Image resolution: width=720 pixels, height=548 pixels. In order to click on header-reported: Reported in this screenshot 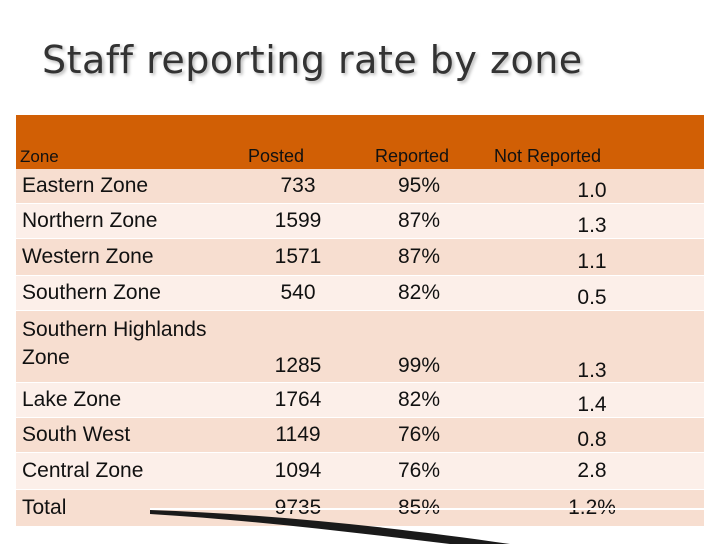, I will do `click(419, 142)`.